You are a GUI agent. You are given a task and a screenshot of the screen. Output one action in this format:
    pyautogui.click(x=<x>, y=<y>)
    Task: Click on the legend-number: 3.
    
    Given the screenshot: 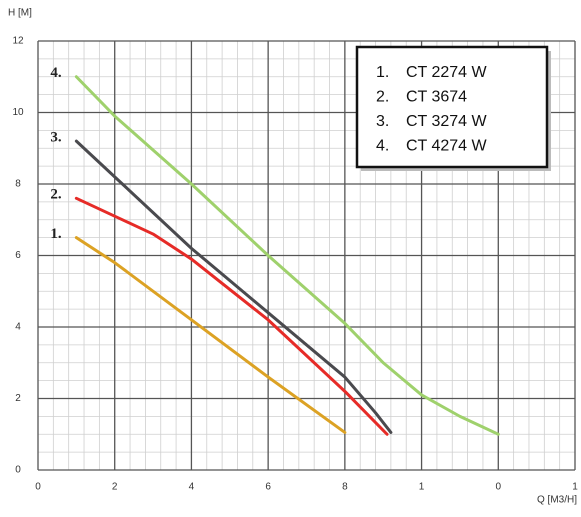 What is the action you would take?
    pyautogui.click(x=382, y=121)
    